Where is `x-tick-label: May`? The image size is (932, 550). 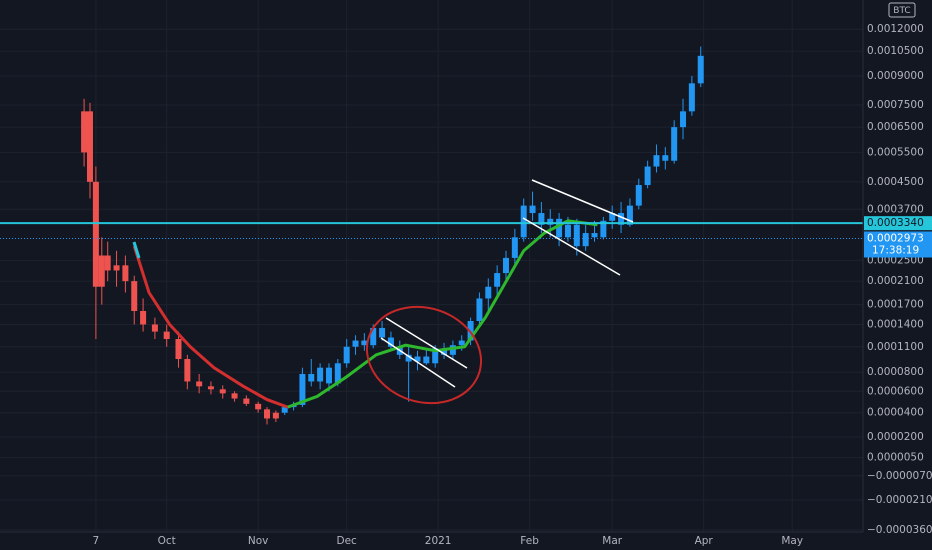 x-tick-label: May is located at coordinates (792, 541).